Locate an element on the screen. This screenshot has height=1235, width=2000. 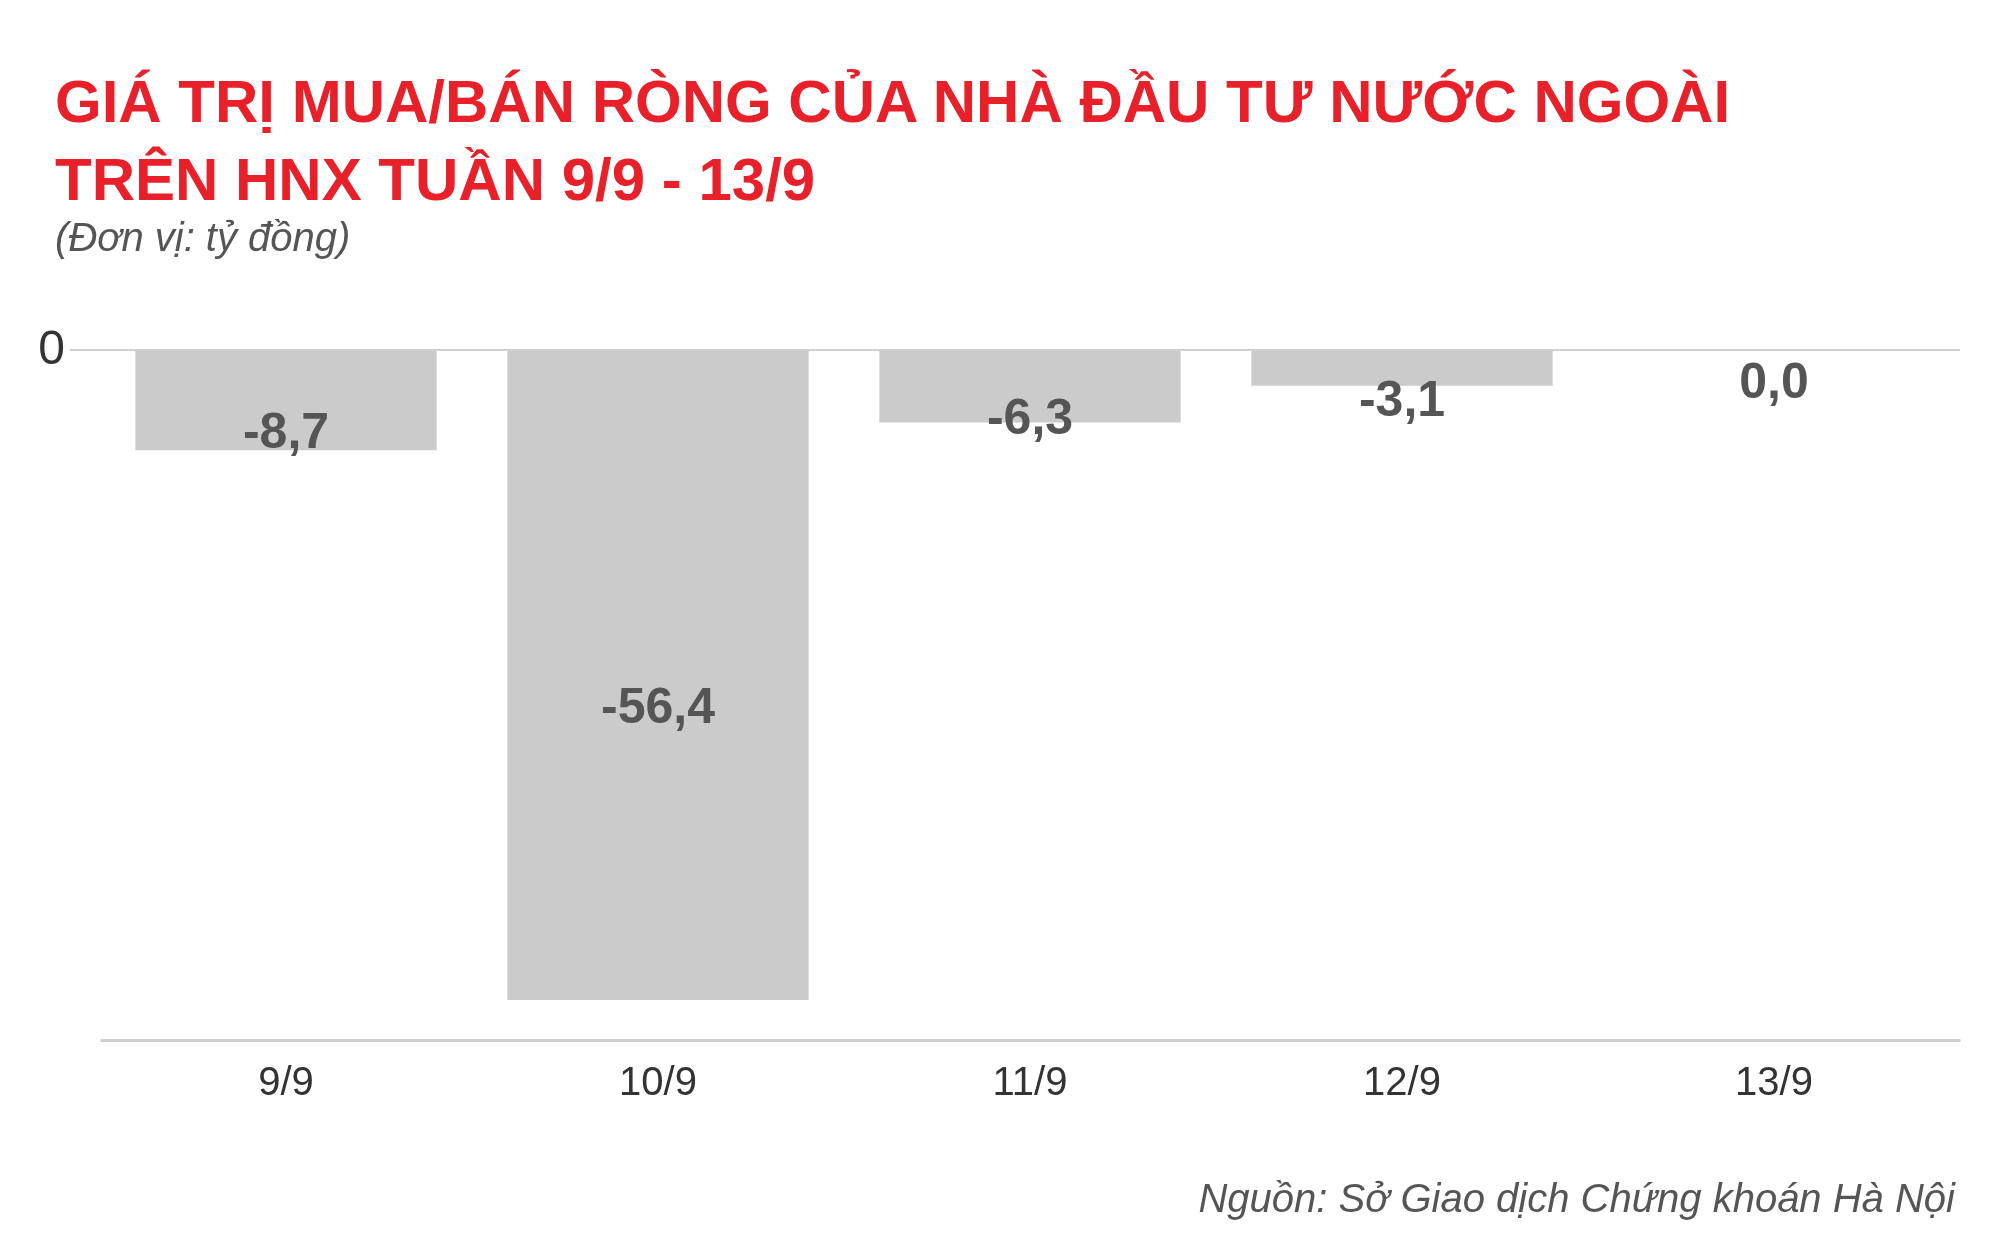
ref-line-label: 0 is located at coordinates (51, 347).